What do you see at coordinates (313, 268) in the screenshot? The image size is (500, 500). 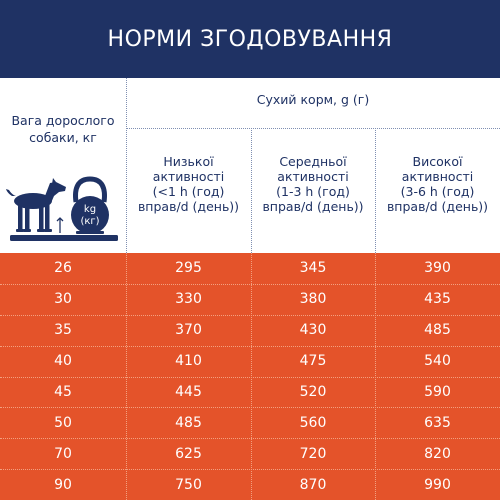 I see `medium-activity-cell: 345` at bounding box center [313, 268].